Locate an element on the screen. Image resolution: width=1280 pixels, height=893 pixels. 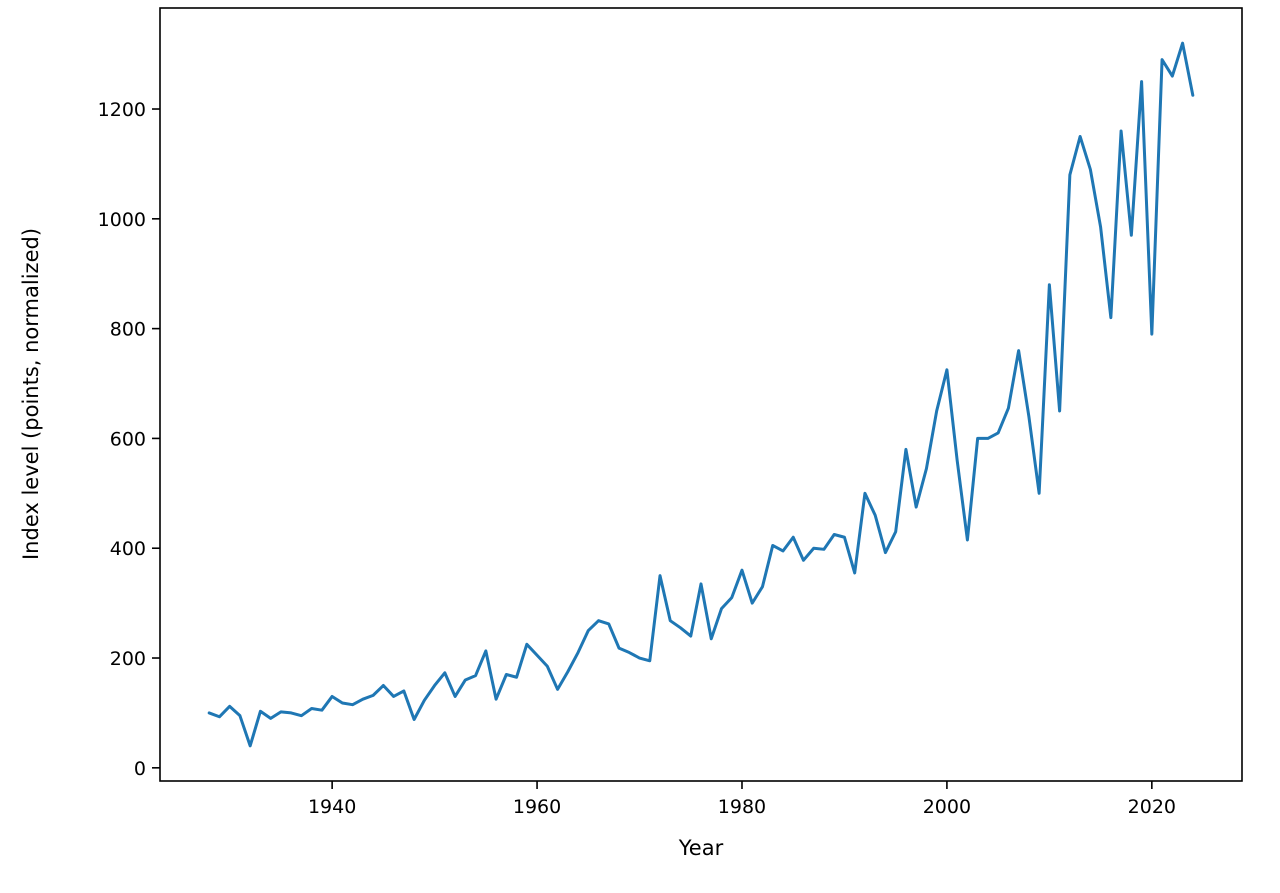
y-axis-ticks: 0 200 400 600 800 1000 1200 is located at coordinates (129, 439).